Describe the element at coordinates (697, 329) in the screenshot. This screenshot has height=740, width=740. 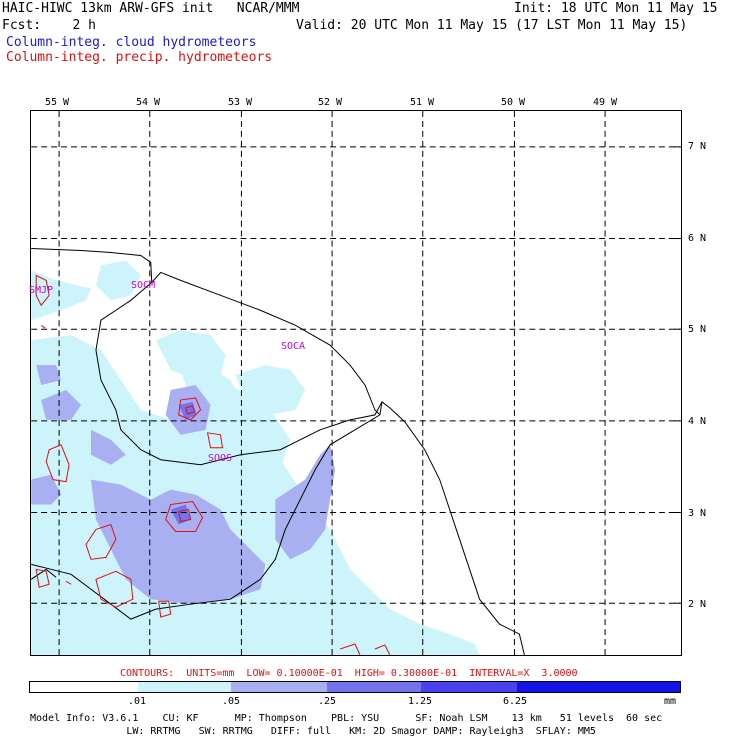
I see `lat-label: 5 N` at that location.